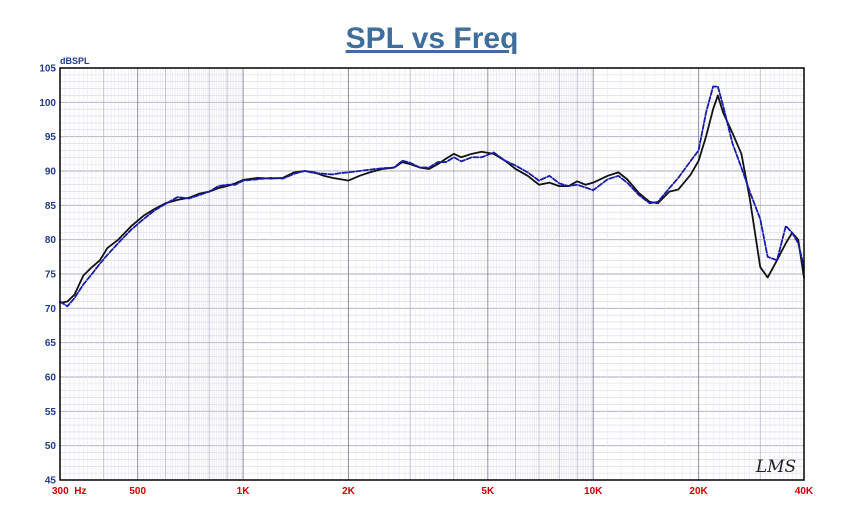 The image size is (844, 526). I want to click on y-tick-label: 70, so click(51, 309).